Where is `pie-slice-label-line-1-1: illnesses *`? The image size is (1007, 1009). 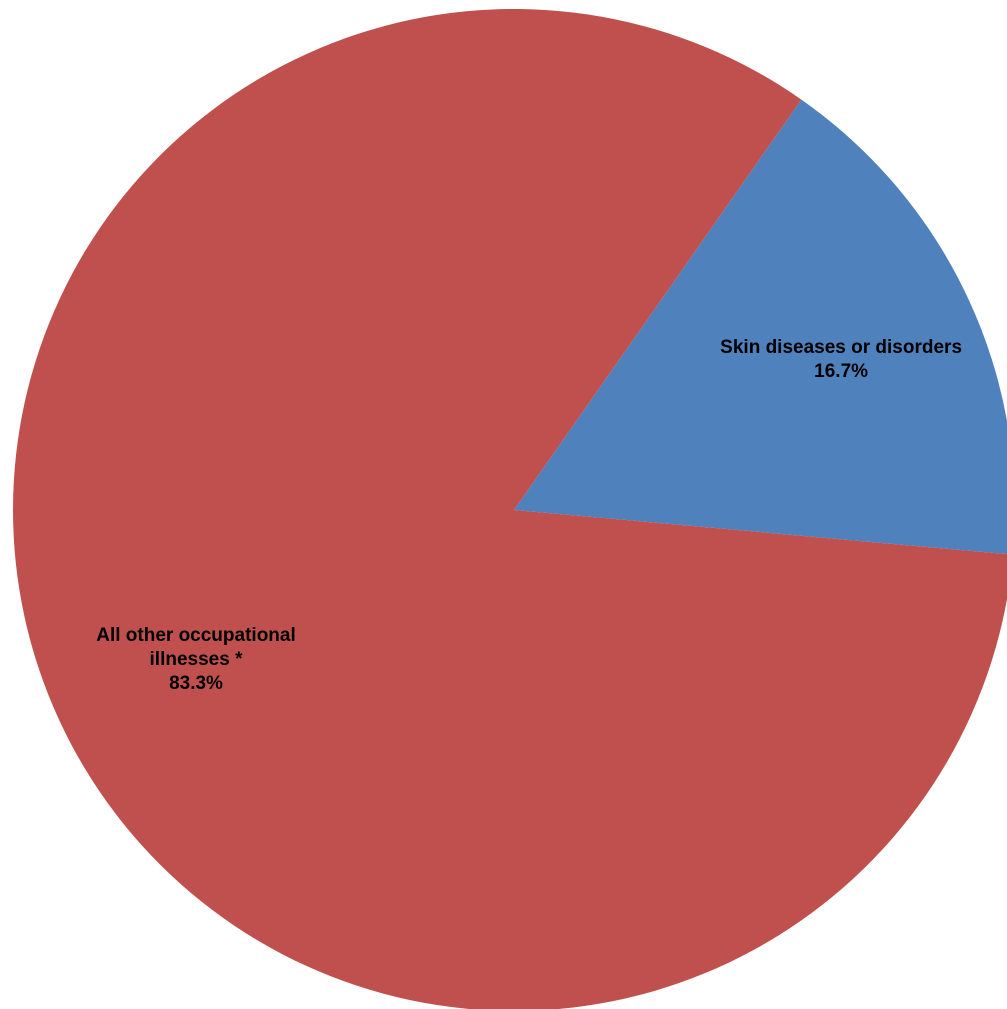
pie-slice-label-line-1-1: illnesses * is located at coordinates (197, 659).